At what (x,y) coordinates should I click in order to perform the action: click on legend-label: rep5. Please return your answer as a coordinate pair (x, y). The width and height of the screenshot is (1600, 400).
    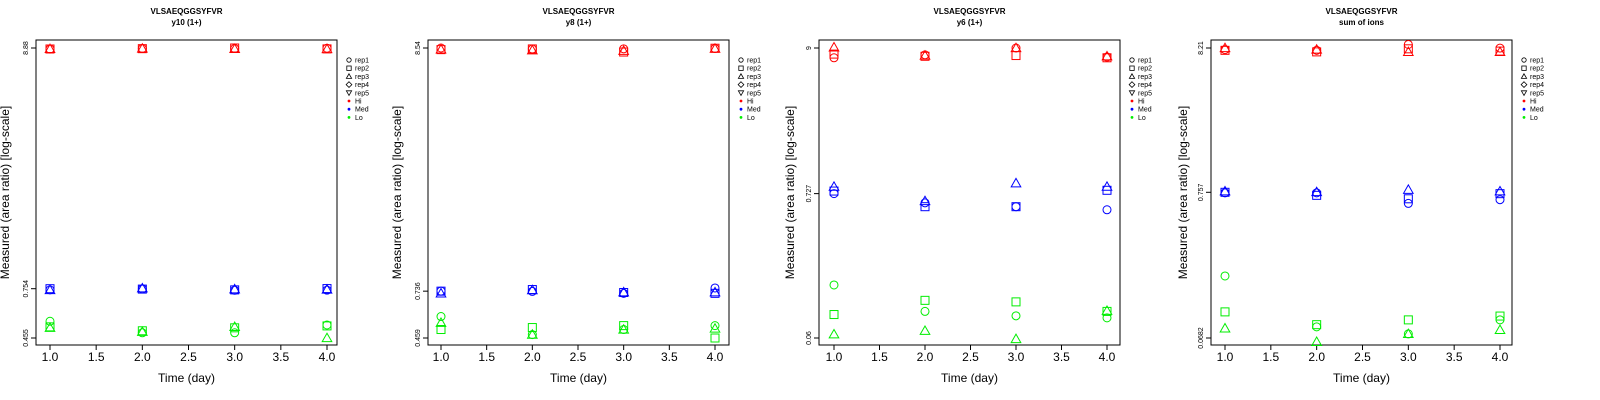
    Looking at the image, I should click on (1145, 93).